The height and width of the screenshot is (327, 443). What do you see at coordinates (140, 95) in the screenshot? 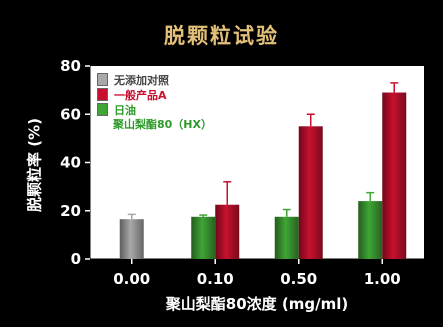
I see `legend-label-product-a: 一般产品A` at bounding box center [140, 95].